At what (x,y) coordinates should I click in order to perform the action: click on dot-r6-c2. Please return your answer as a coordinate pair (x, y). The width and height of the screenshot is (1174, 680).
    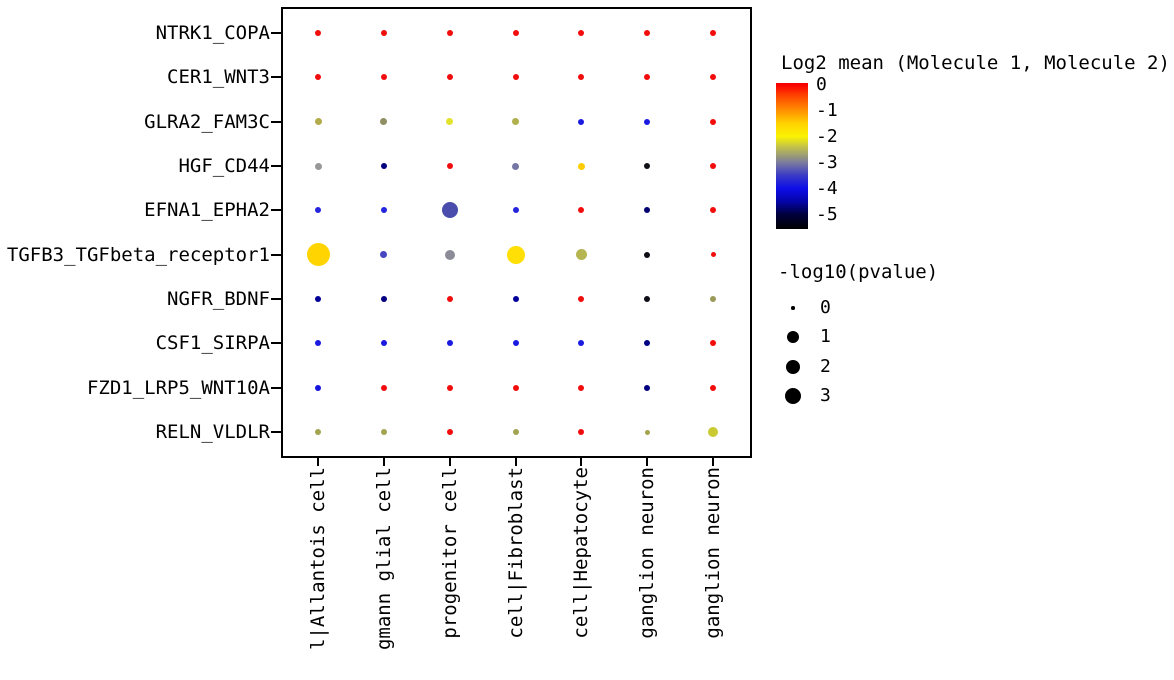
    Looking at the image, I should click on (449, 299).